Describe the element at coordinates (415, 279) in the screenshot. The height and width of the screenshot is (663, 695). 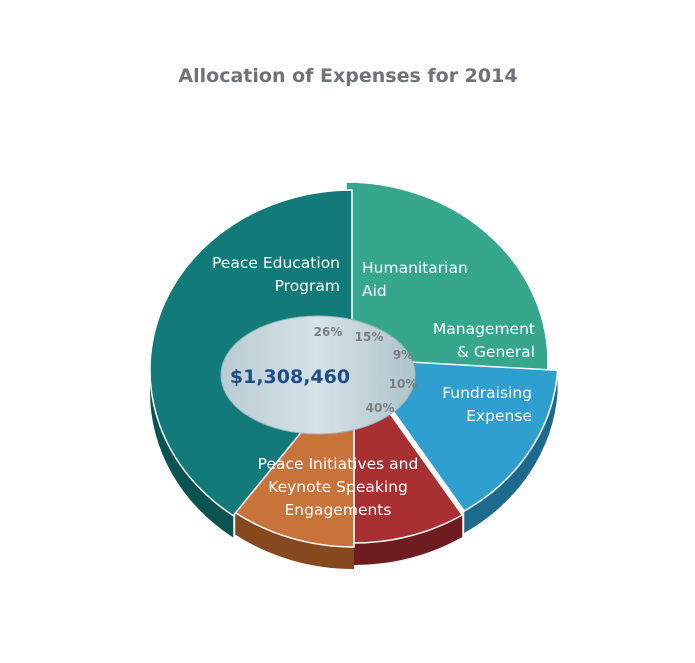
I see `slice-label: Humanitarian Aid` at that location.